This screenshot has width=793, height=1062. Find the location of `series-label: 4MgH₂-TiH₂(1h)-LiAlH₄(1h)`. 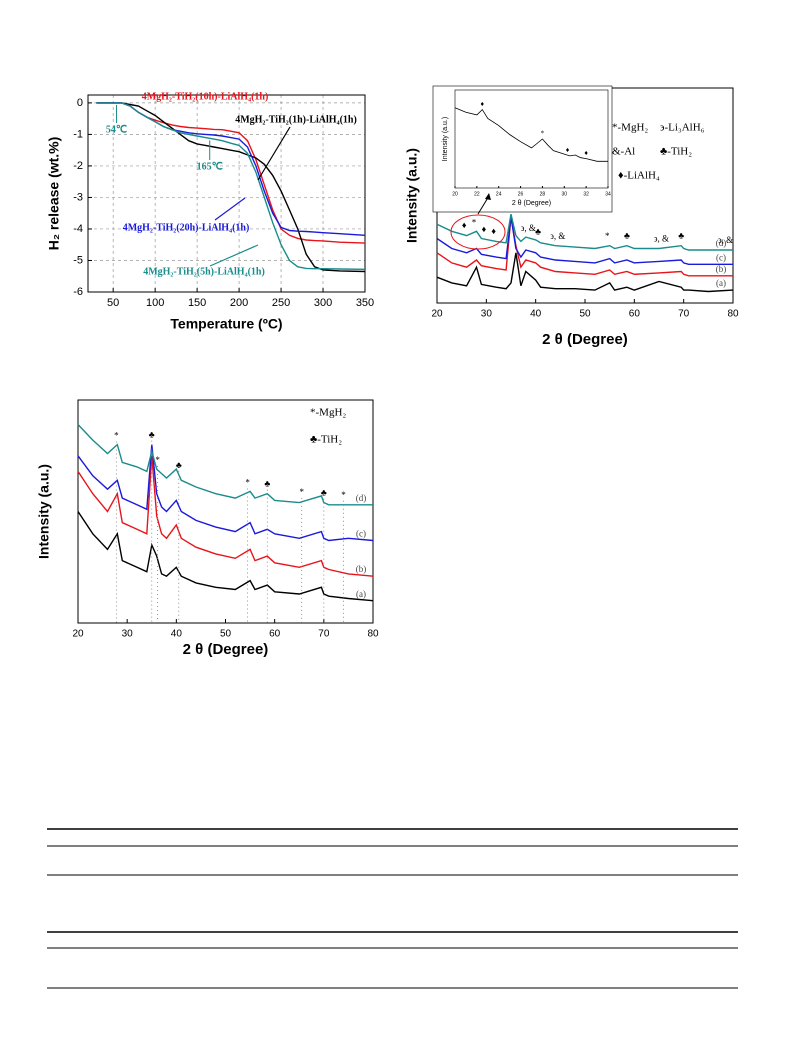

series-label: 4MgH₂-TiH₂(1h)-LiAlH₄(1h) is located at coordinates (296, 119).